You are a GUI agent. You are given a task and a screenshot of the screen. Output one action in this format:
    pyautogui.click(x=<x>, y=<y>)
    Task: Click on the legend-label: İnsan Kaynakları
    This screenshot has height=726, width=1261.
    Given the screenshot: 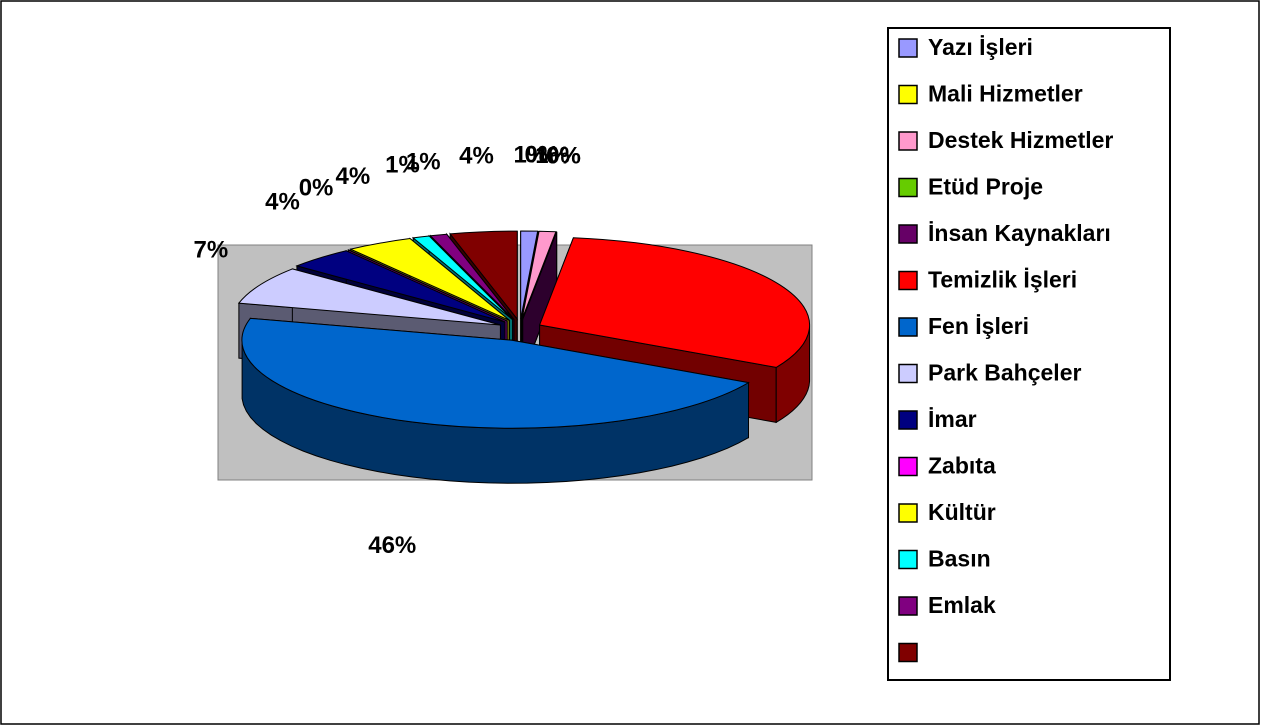 What is the action you would take?
    pyautogui.click(x=1019, y=233)
    